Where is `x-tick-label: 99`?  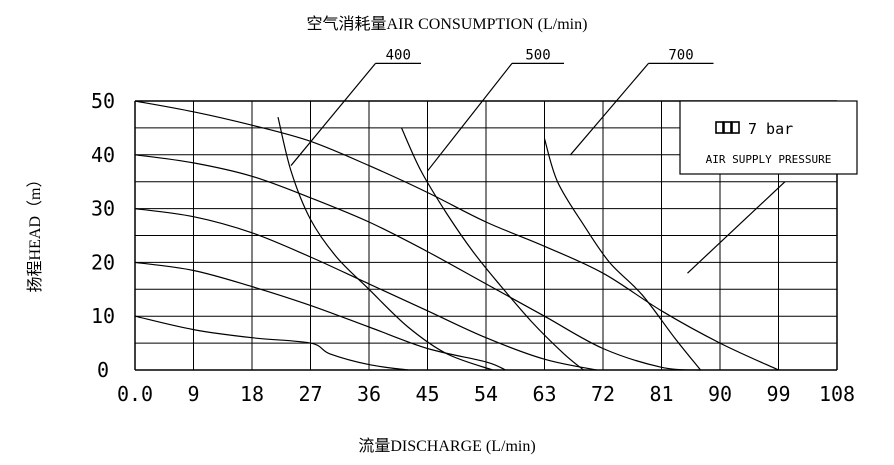
x-tick-label: 99 is located at coordinates (778, 394).